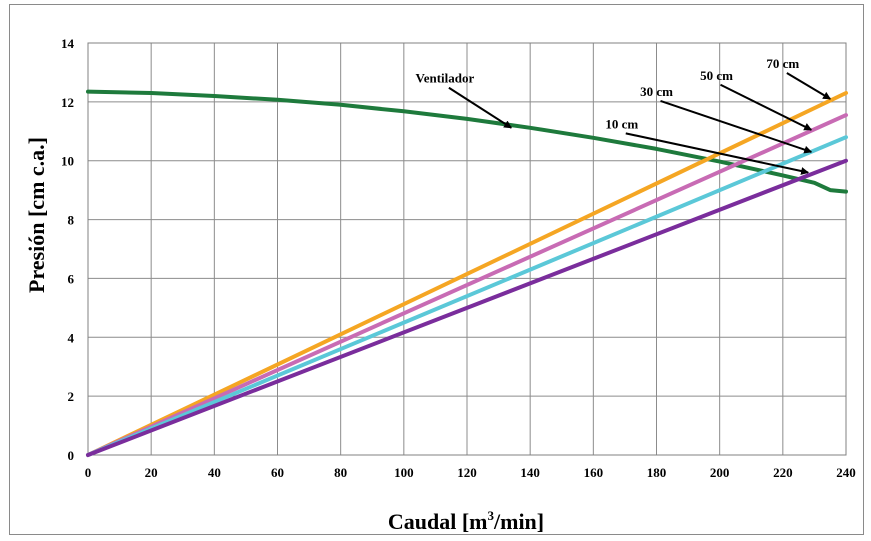 The width and height of the screenshot is (871, 541). Describe the element at coordinates (720, 472) in the screenshot. I see `x-tick-label: 200` at that location.